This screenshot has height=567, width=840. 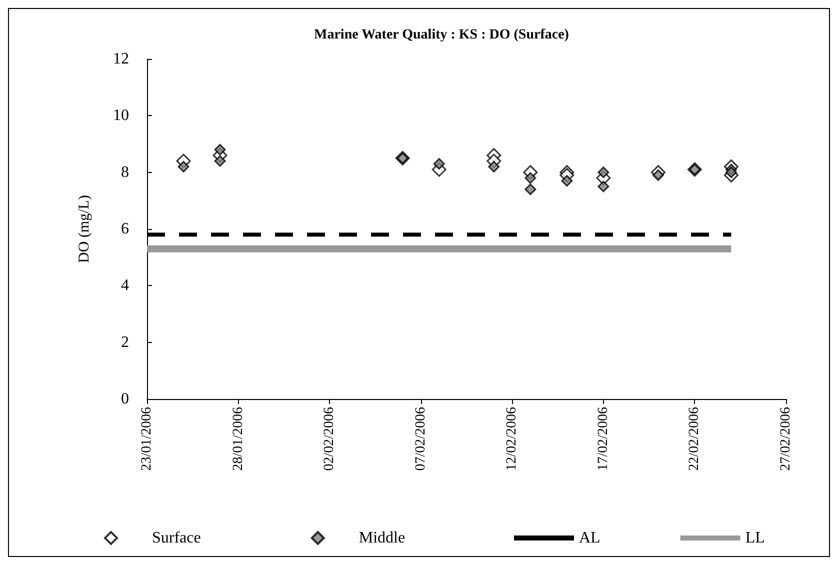 What do you see at coordinates (694, 439) in the screenshot?
I see `x-tick-label: 22/02/2006` at bounding box center [694, 439].